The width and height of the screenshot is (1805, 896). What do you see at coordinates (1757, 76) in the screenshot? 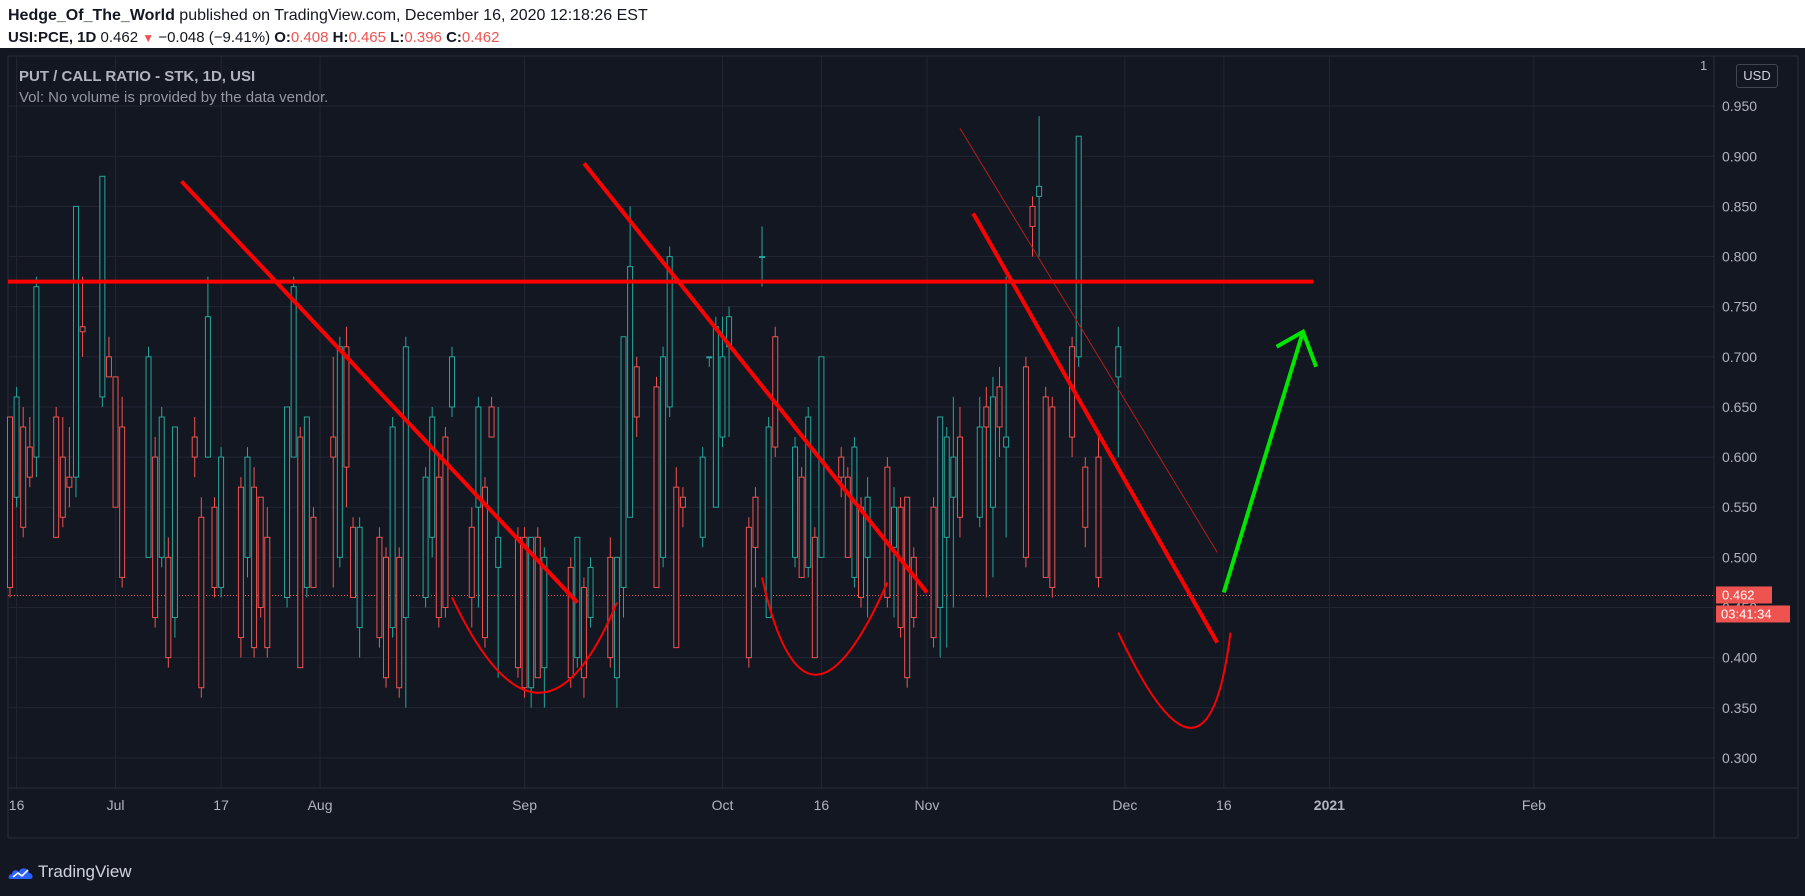
I see `currency-button: USD` at bounding box center [1757, 76].